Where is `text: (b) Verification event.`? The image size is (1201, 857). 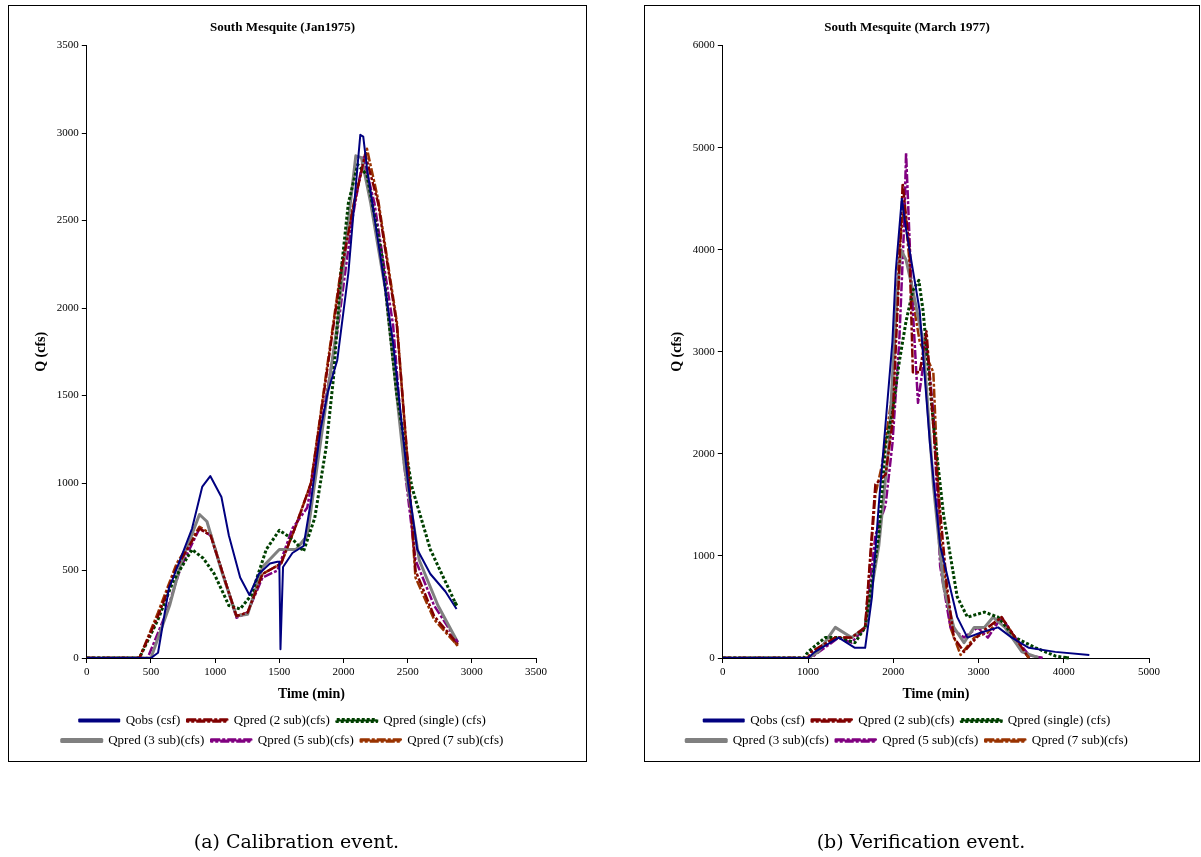
text: (b) Verification event. is located at coordinates (921, 841).